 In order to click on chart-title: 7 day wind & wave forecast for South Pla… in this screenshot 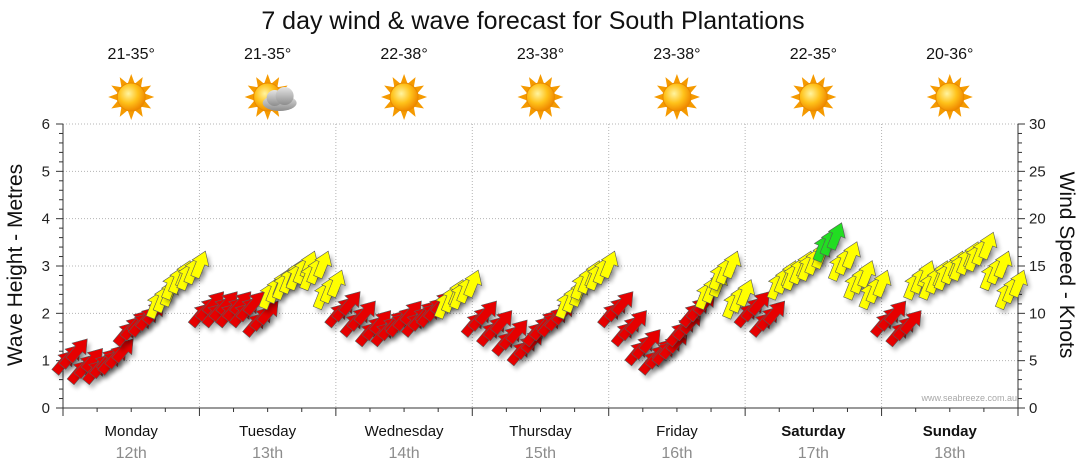, I will do `click(532, 21)`.